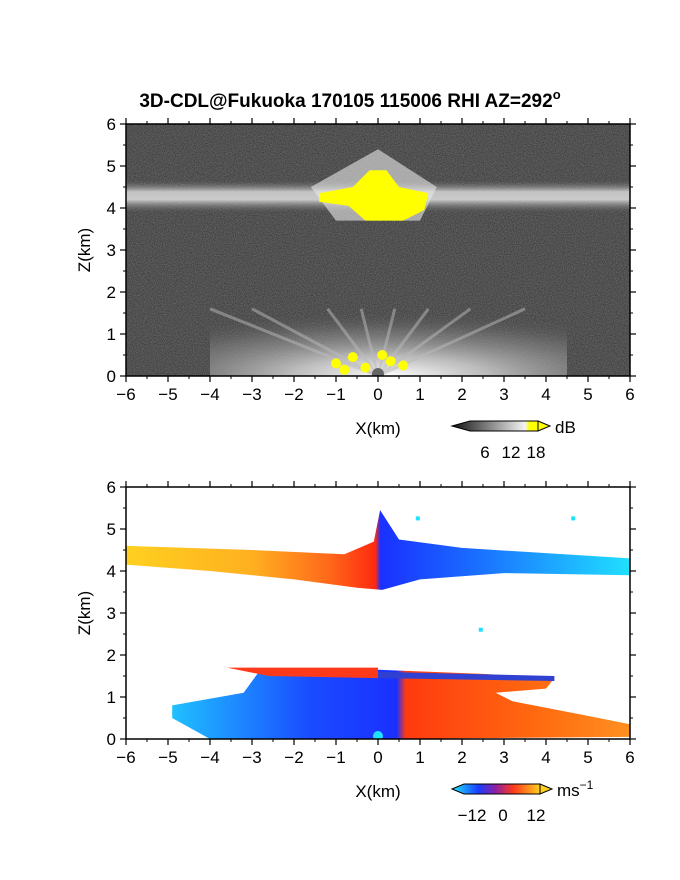  Describe the element at coordinates (377, 791) in the screenshot. I see `velocity-xlabel: X(km)` at that location.